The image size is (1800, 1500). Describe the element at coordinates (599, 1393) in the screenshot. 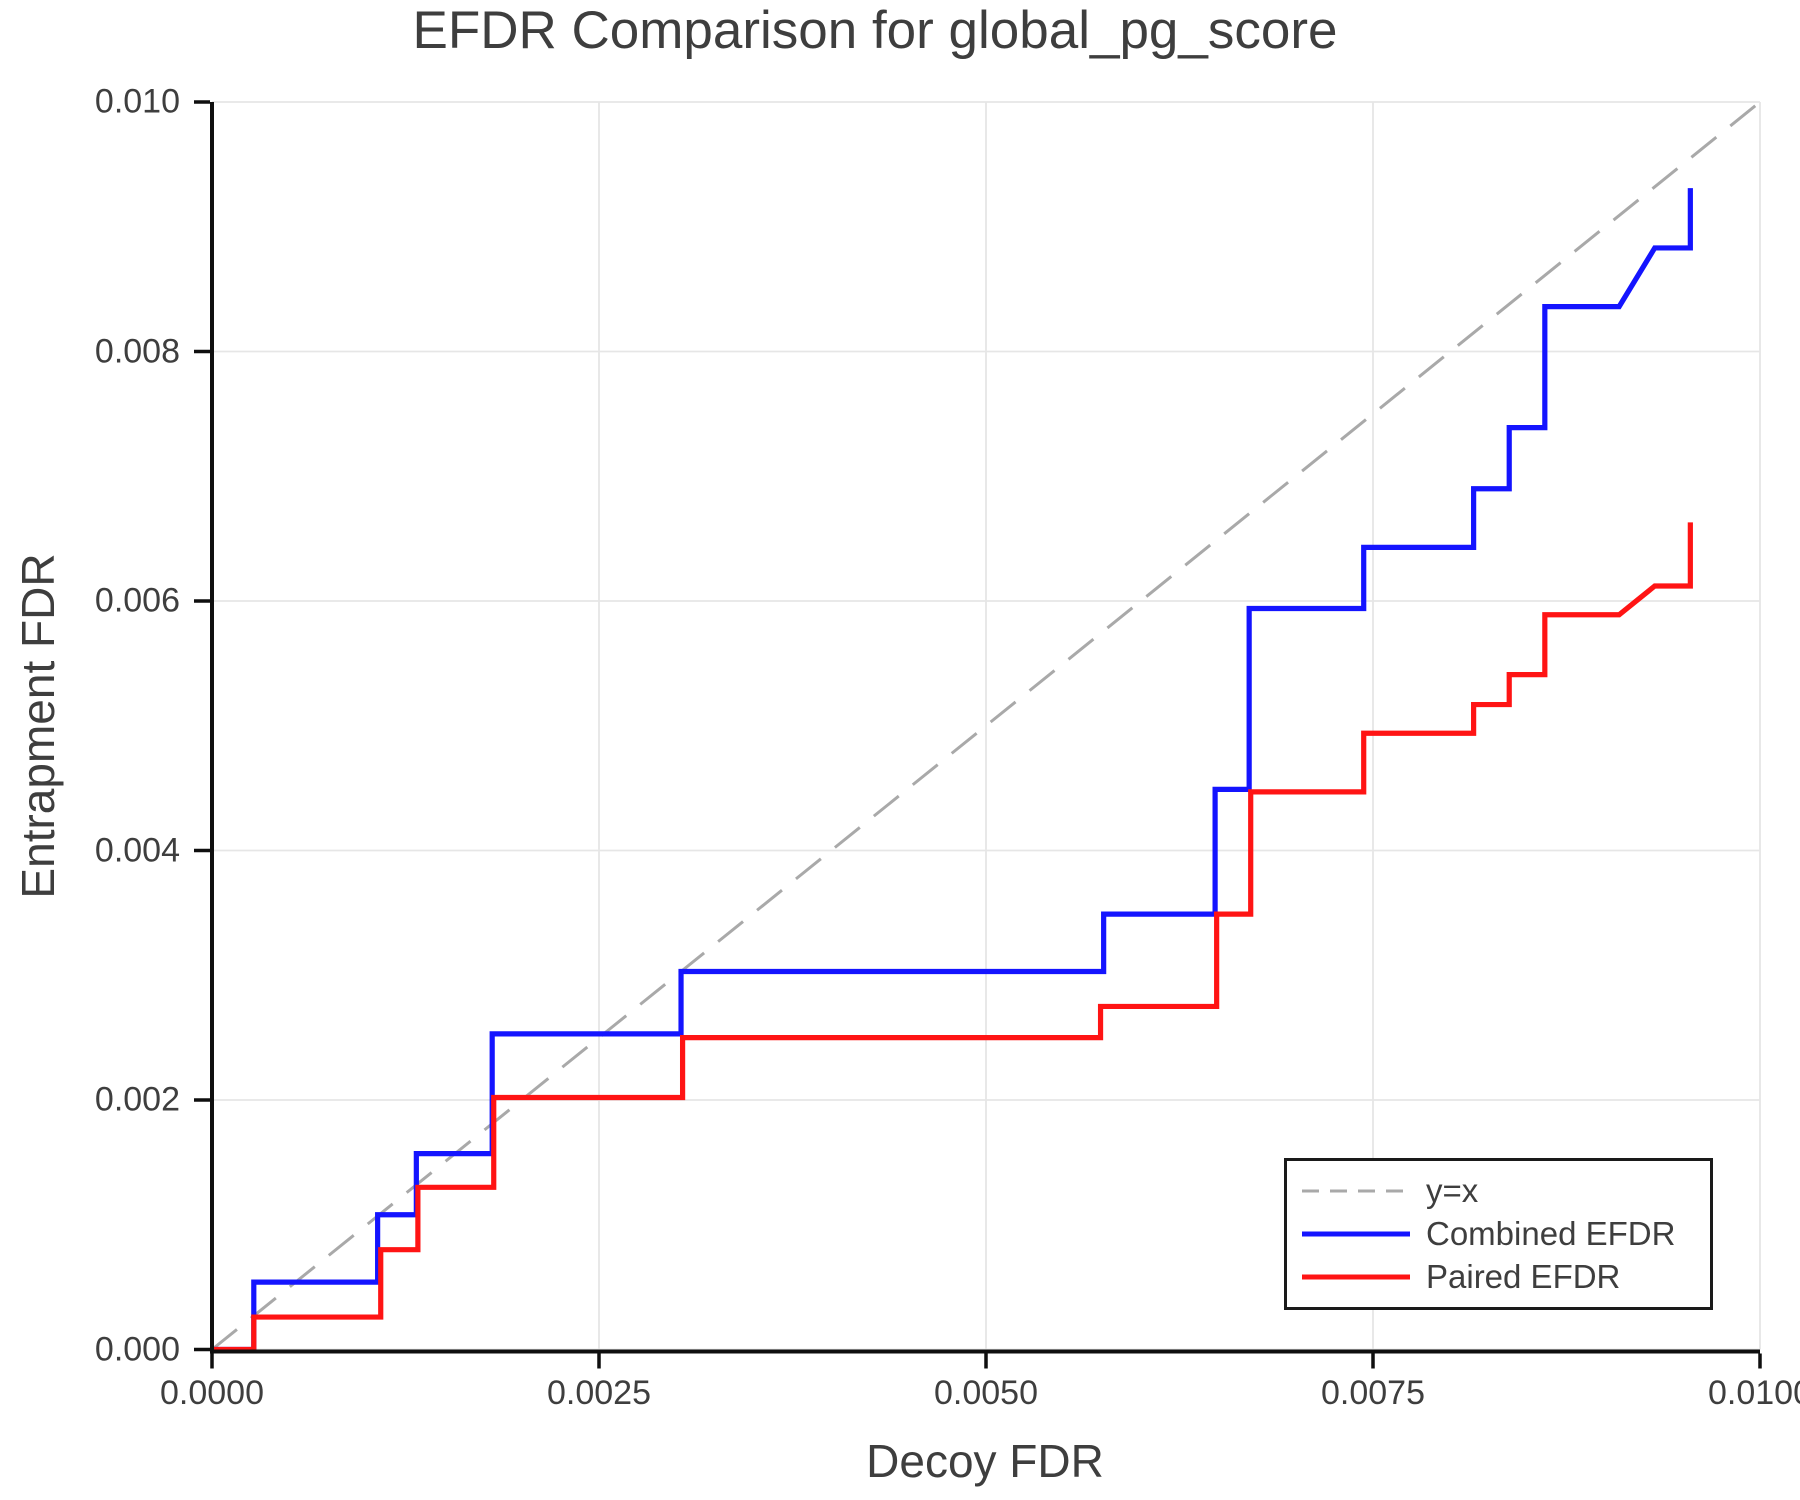

I see `x-tick-label: 0.0025` at that location.